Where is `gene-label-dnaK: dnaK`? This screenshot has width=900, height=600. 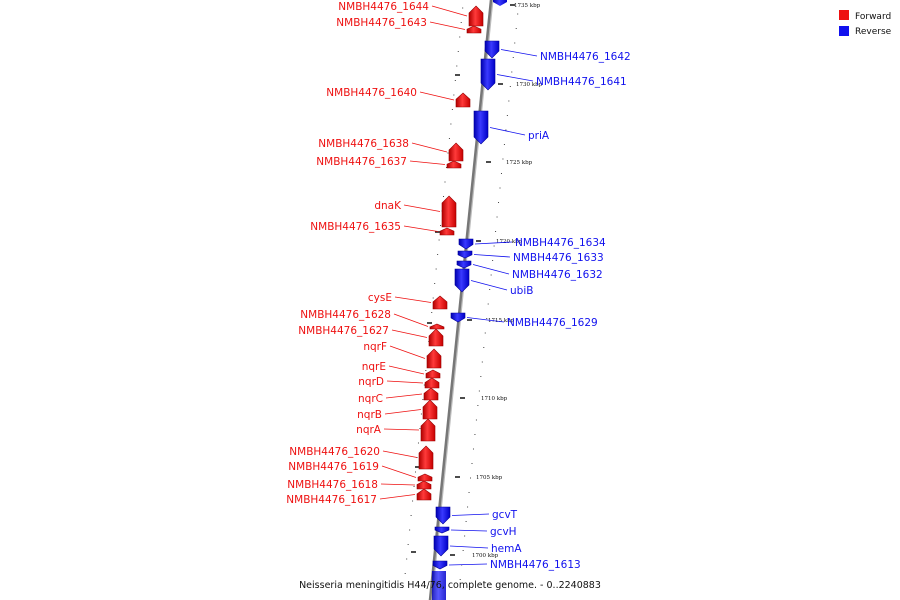 gene-label-dnaK: dnaK is located at coordinates (388, 206).